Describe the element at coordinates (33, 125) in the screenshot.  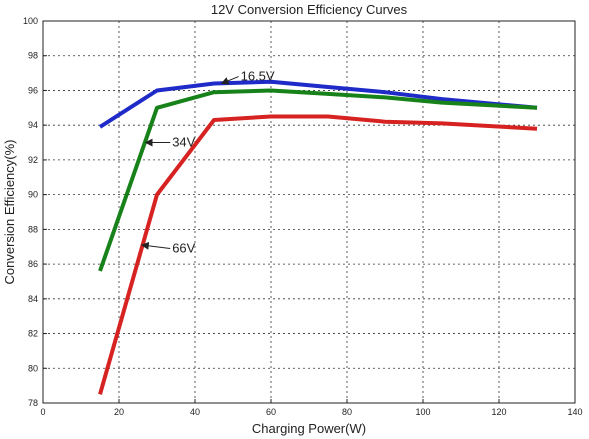
I see `y-tick-label: 94` at that location.